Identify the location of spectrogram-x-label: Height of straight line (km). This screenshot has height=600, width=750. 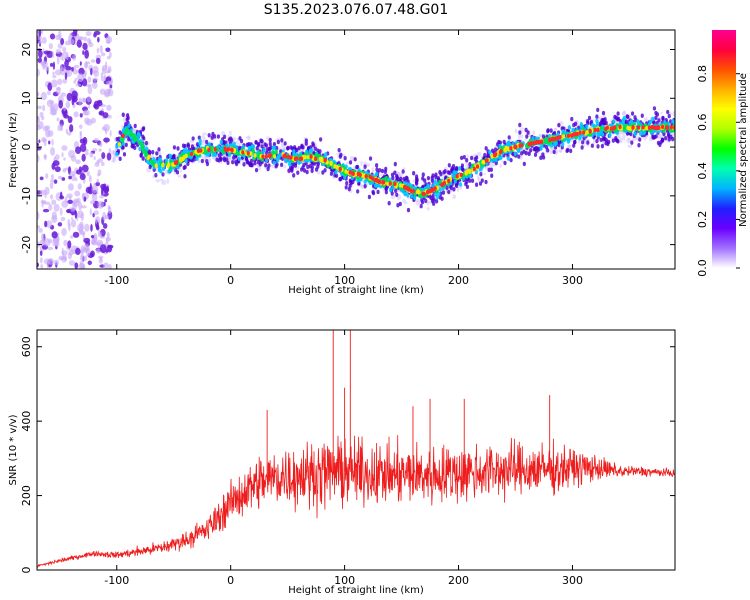
(356, 290).